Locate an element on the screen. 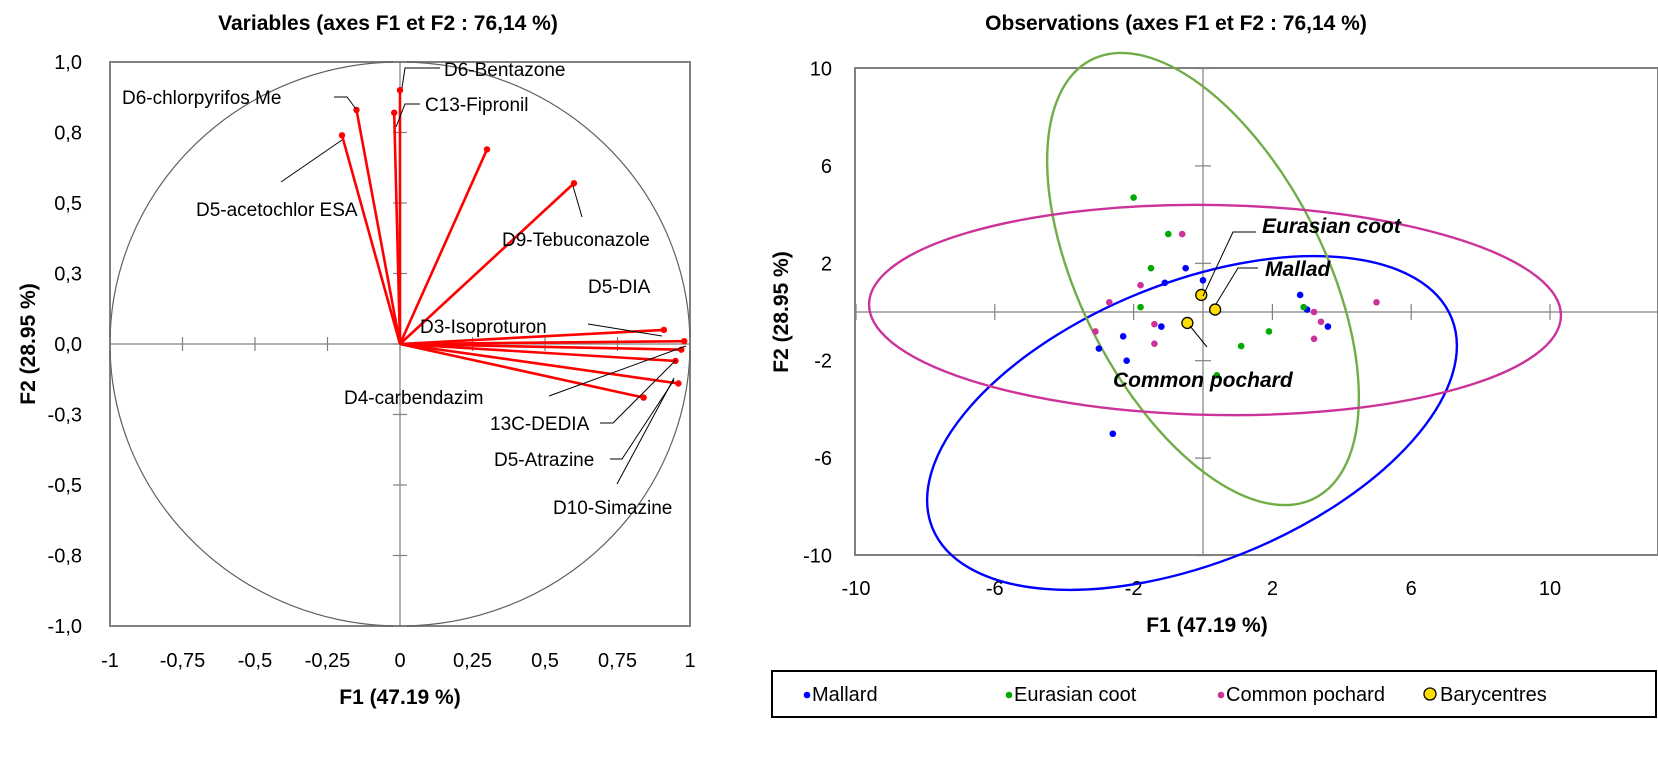  variable-vectors is located at coordinates (513, 244).